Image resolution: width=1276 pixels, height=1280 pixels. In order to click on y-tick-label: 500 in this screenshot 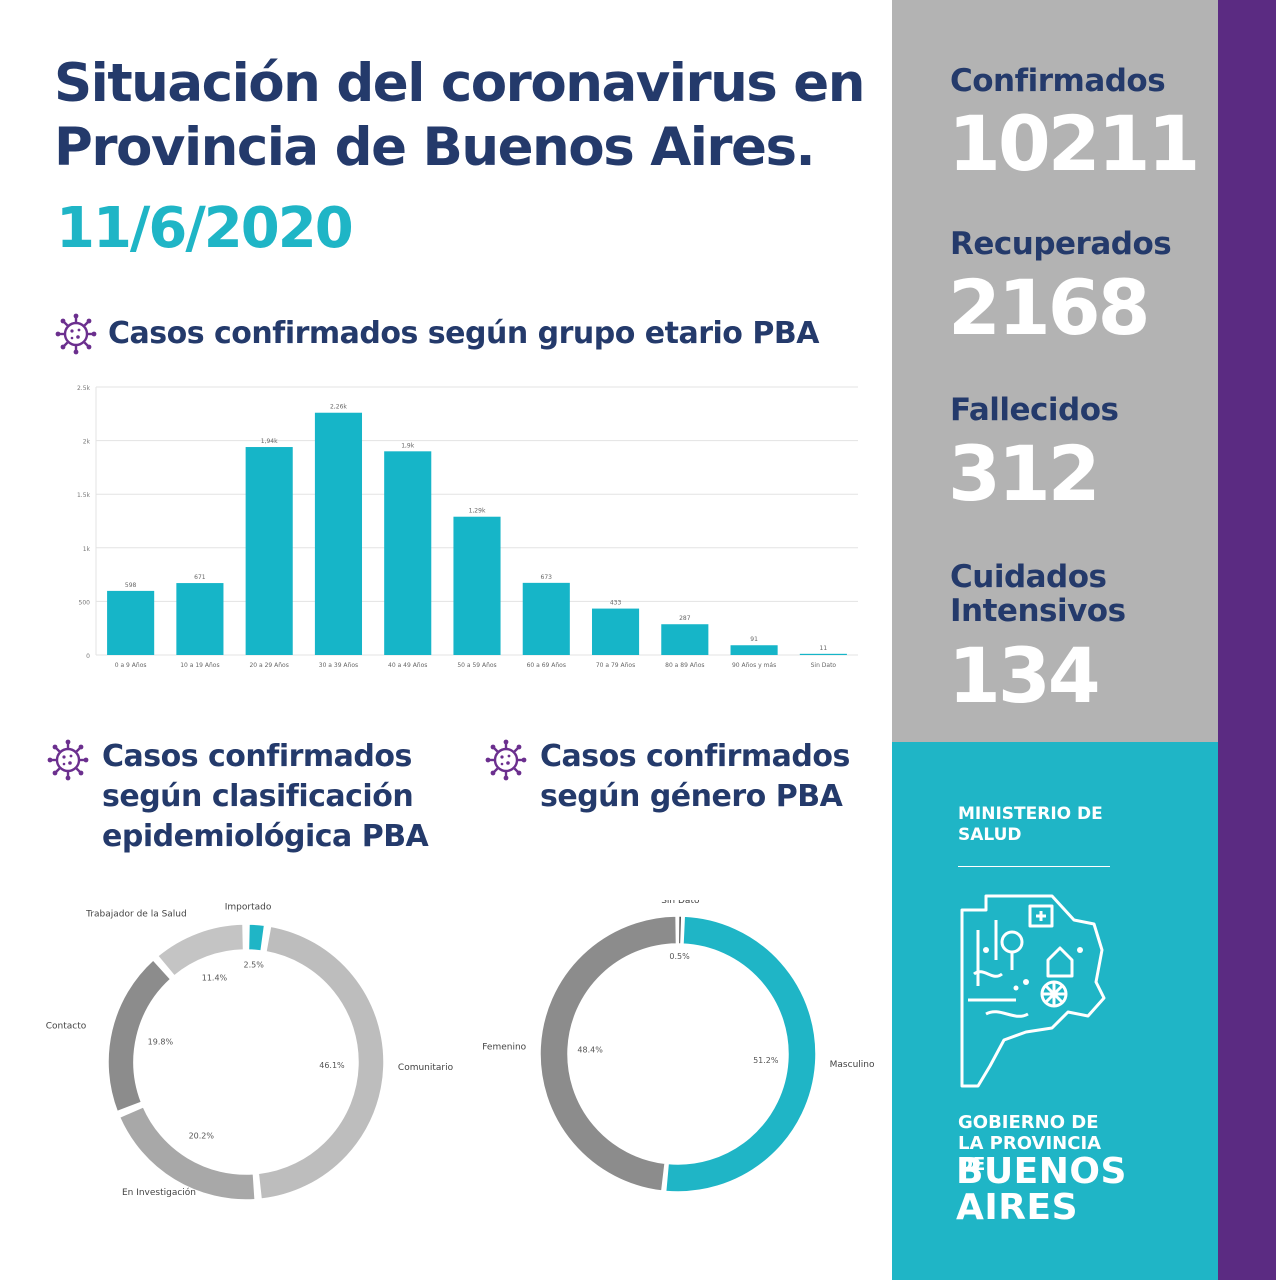, I will do `click(85, 602)`.